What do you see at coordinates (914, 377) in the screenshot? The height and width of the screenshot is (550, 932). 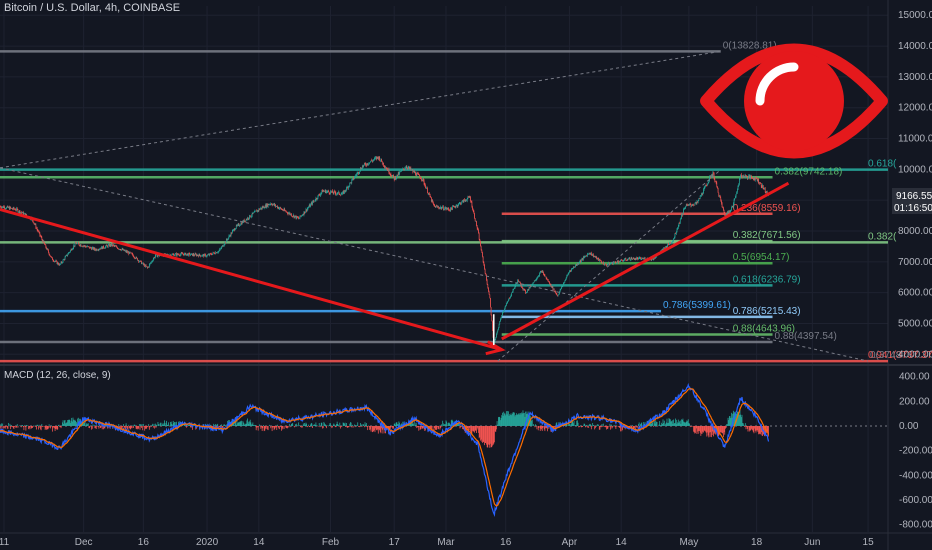 I see `macd-tick-label: 400.00` at bounding box center [914, 377].